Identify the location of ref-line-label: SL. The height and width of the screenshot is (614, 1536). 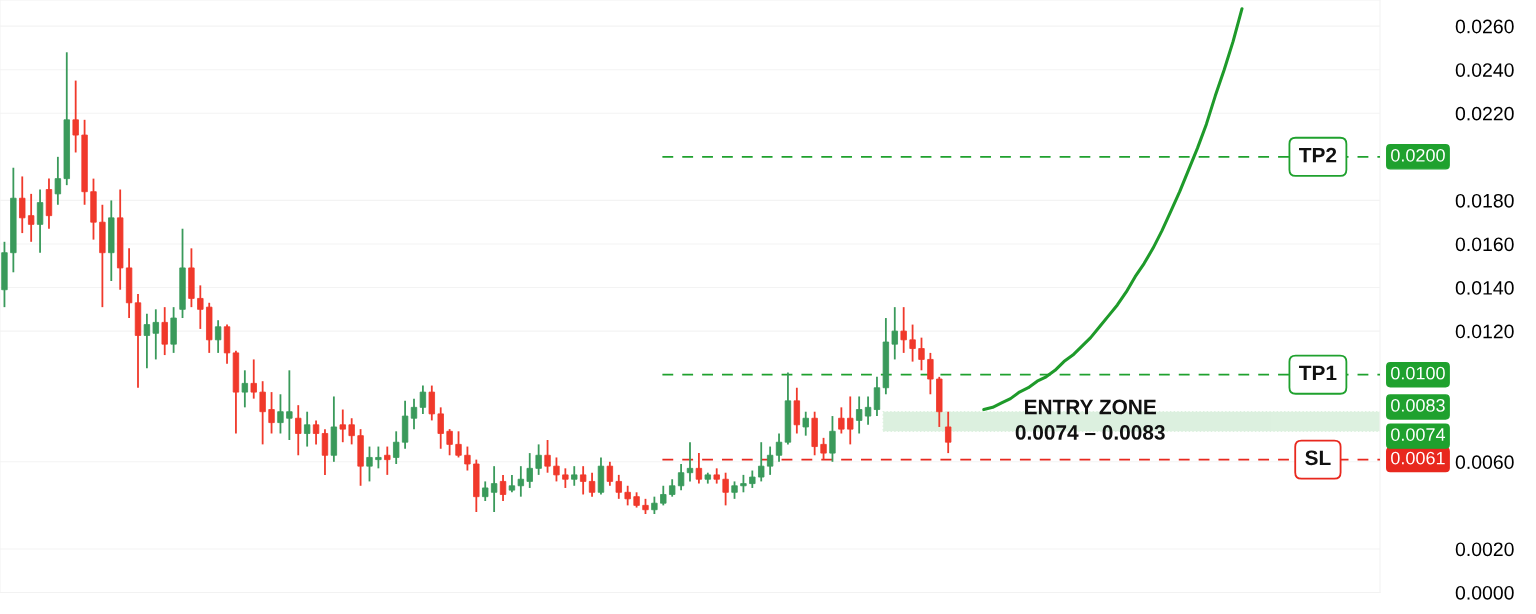
(1318, 458).